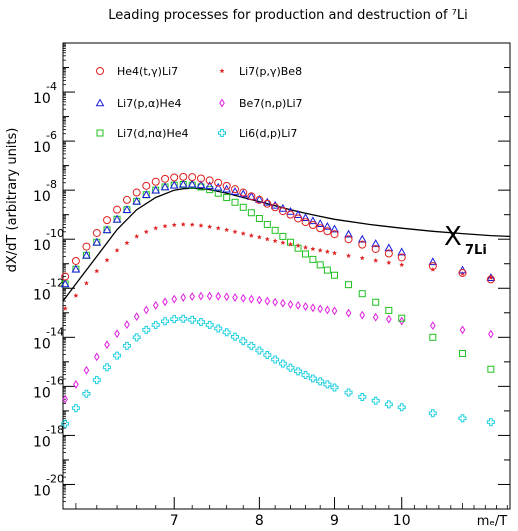  What do you see at coordinates (465, 240) in the screenshot?
I see `curve-annotation: X 7Li` at bounding box center [465, 240].